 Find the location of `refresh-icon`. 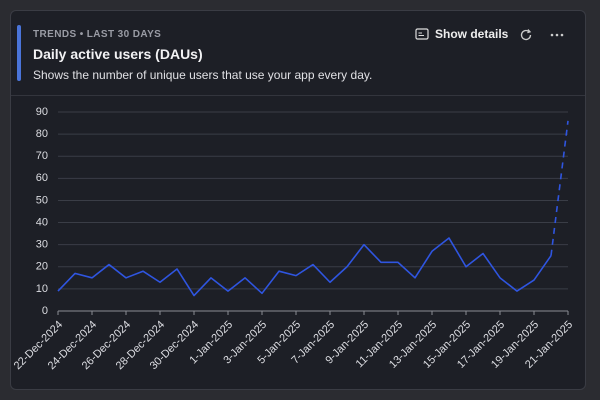

refresh-icon is located at coordinates (526, 35).